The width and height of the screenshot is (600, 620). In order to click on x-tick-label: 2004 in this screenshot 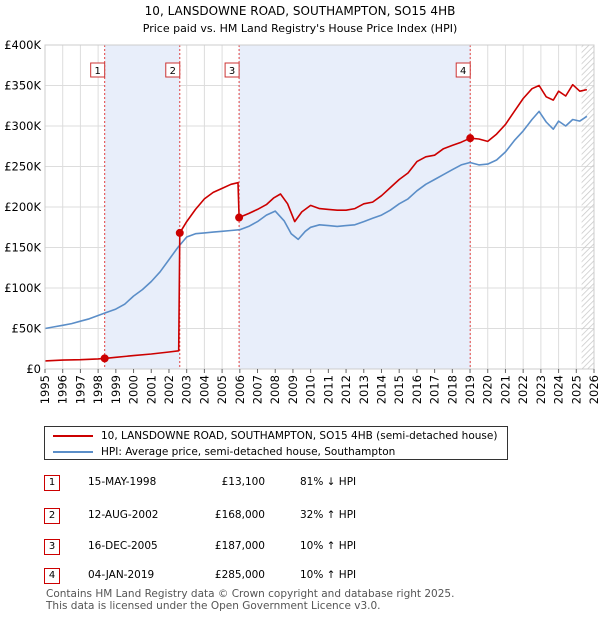, I will do `click(204, 389)`.